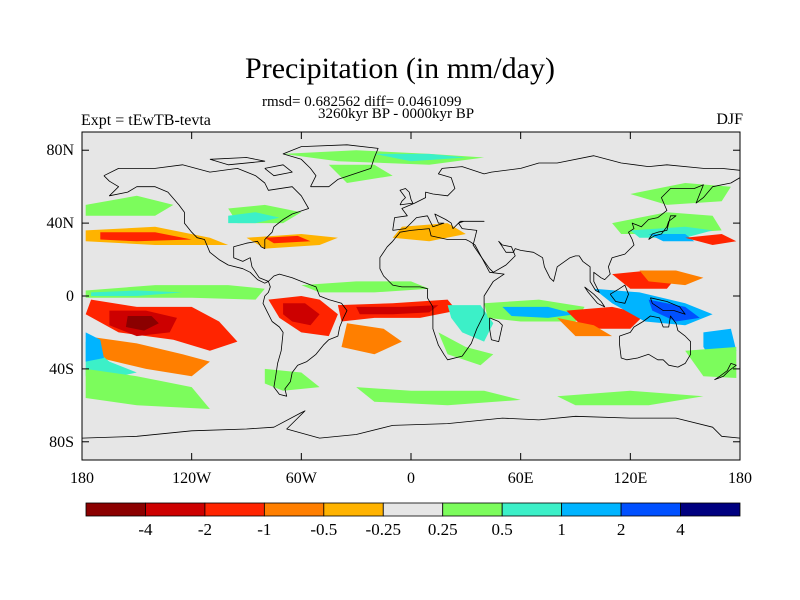  I want to click on region-west-pacific-orange, so click(671, 278).